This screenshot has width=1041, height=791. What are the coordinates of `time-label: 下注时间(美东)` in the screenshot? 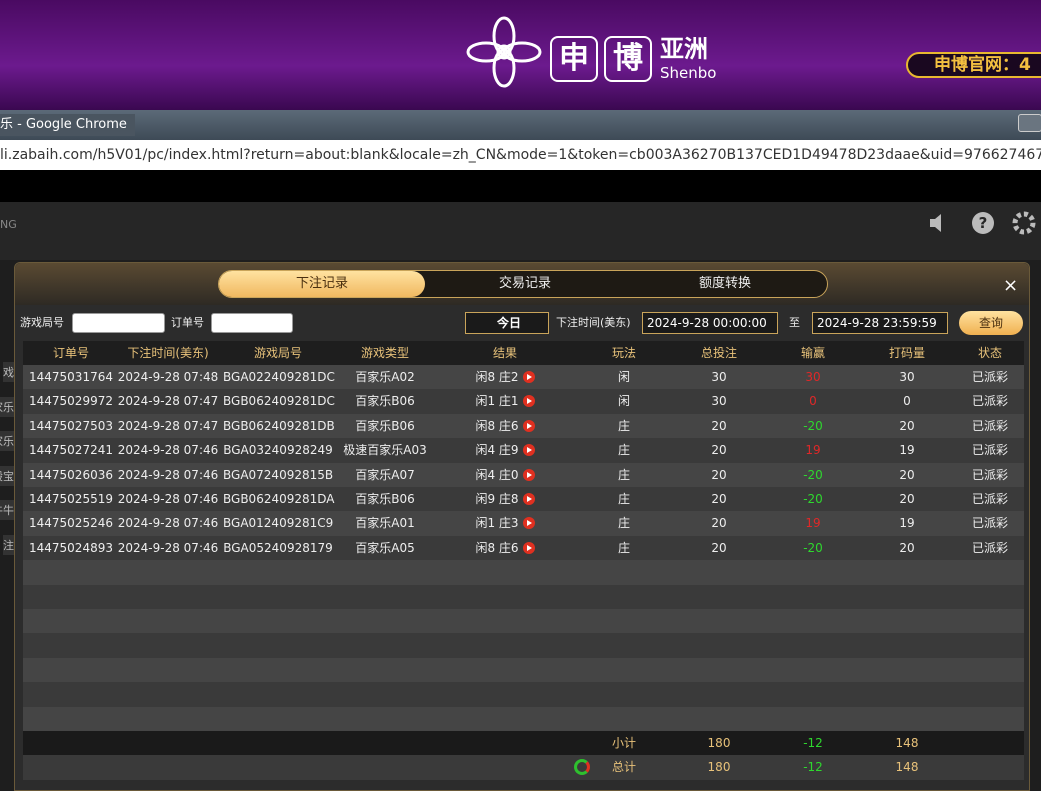 It's located at (593, 322).